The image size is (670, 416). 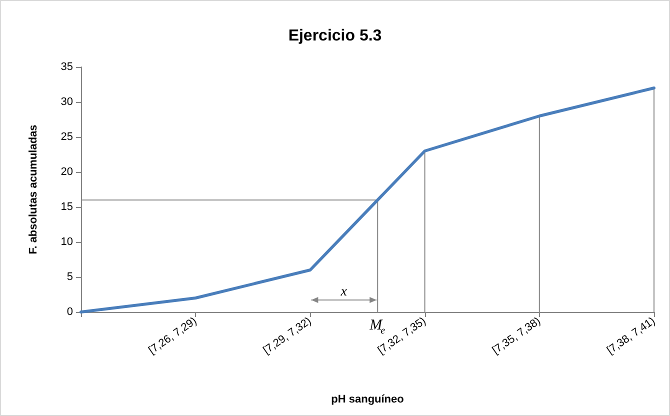 I want to click on annotation: x, so click(x=344, y=292).